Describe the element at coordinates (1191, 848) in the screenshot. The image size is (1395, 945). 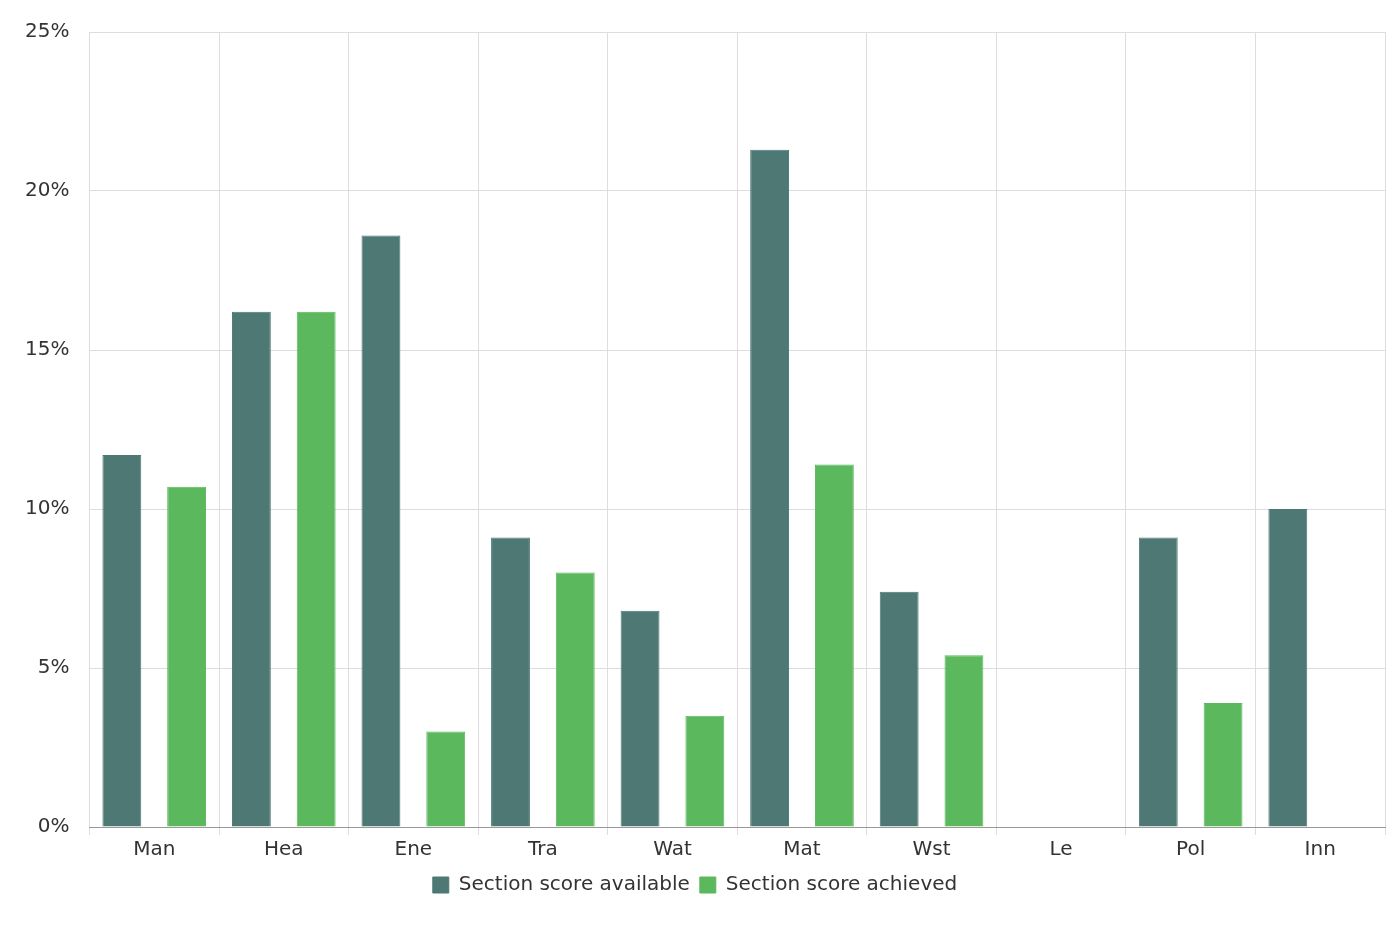
I see `x-tick-label: Pol` at that location.